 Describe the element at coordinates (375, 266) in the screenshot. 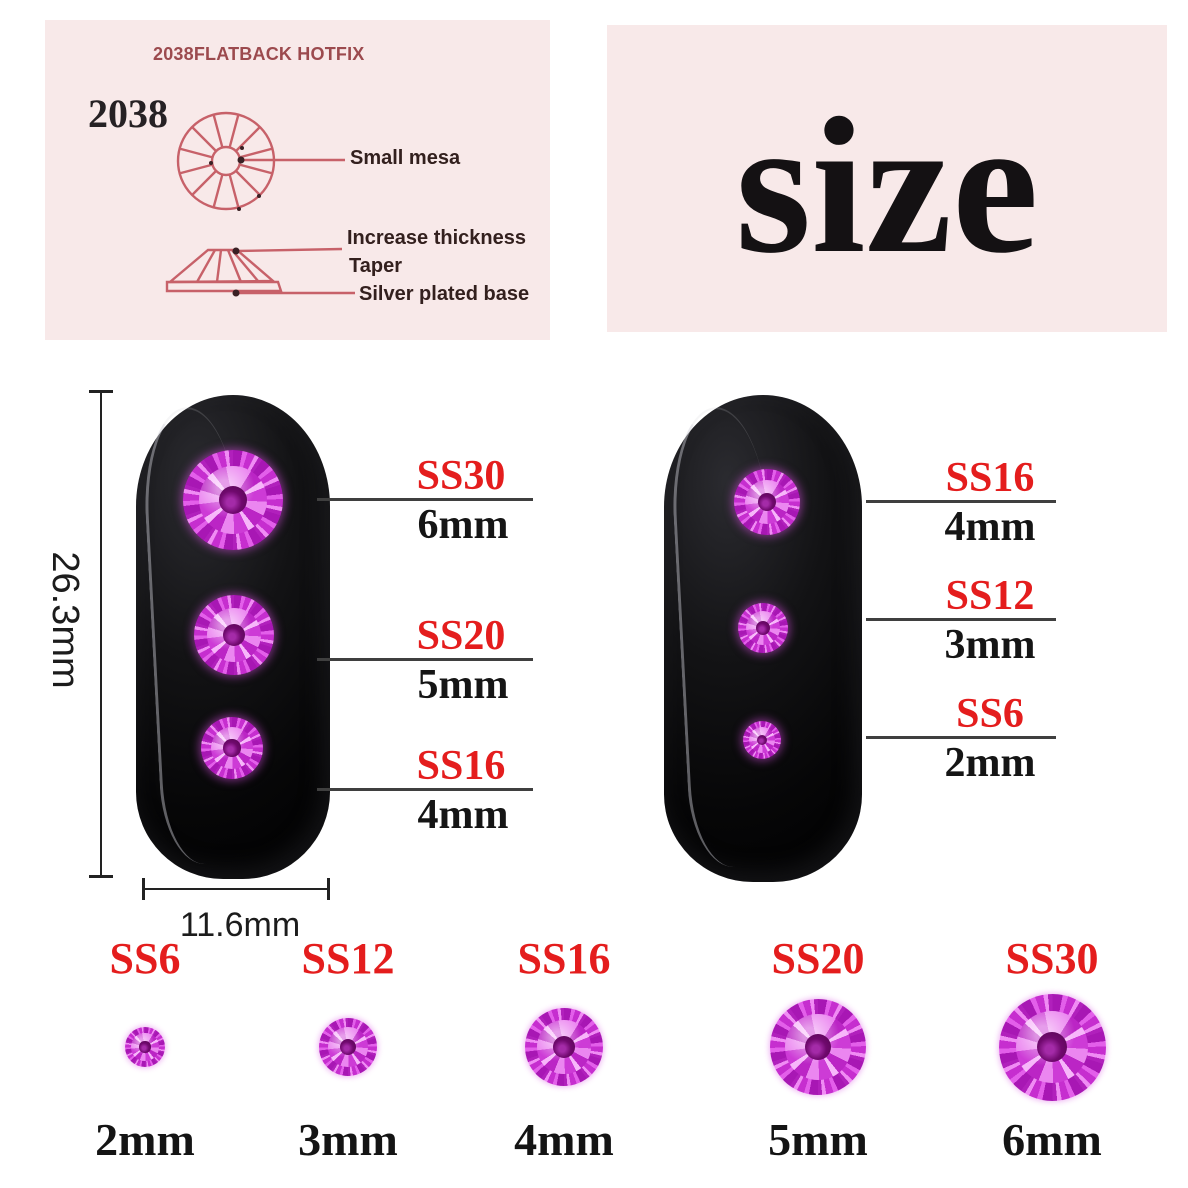

I see `label-taper: Taper` at that location.